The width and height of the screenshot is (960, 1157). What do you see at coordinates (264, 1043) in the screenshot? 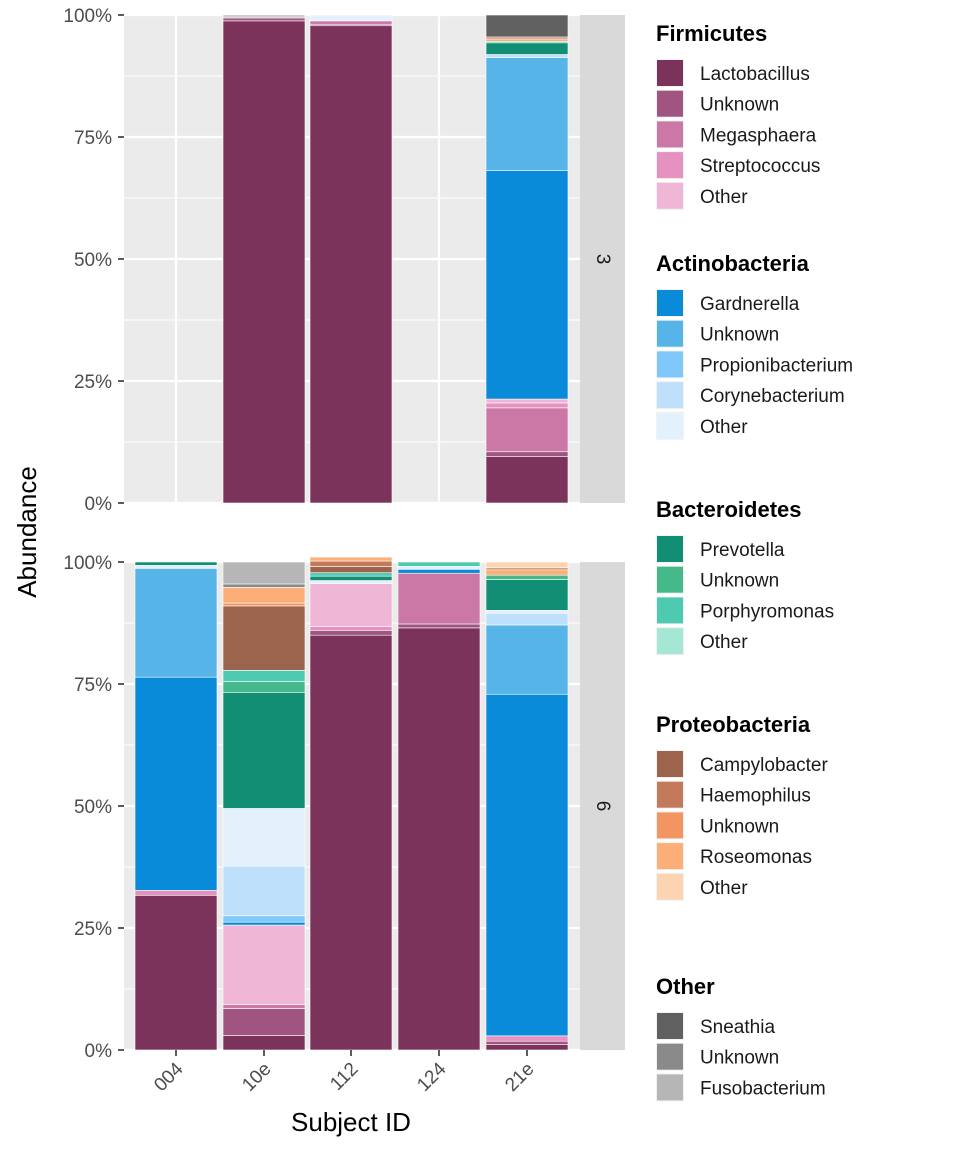
I see `bar-segment: 10e – Lactobacillus` at bounding box center [264, 1043].